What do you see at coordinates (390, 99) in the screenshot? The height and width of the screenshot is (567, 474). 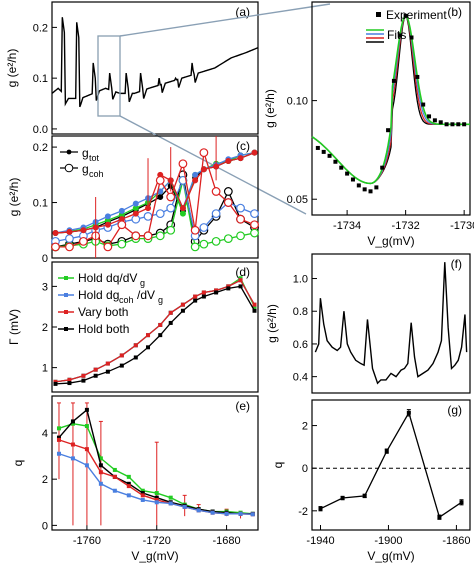 I see `fit-curve` at bounding box center [390, 99].